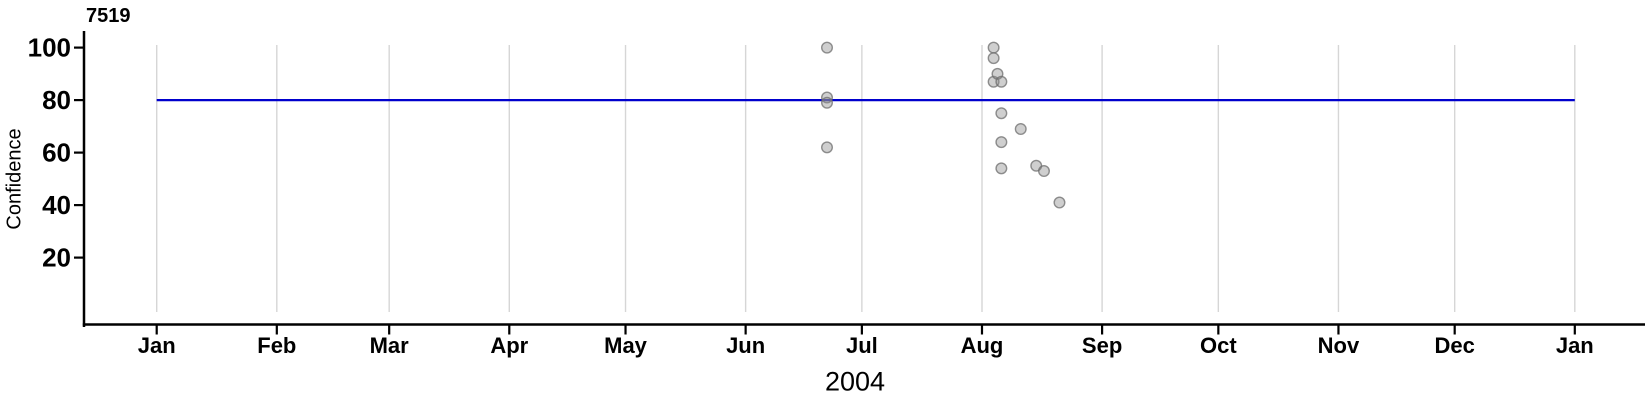 The height and width of the screenshot is (400, 1650). What do you see at coordinates (745, 345) in the screenshot?
I see `x-tick-label: Jun` at bounding box center [745, 345].